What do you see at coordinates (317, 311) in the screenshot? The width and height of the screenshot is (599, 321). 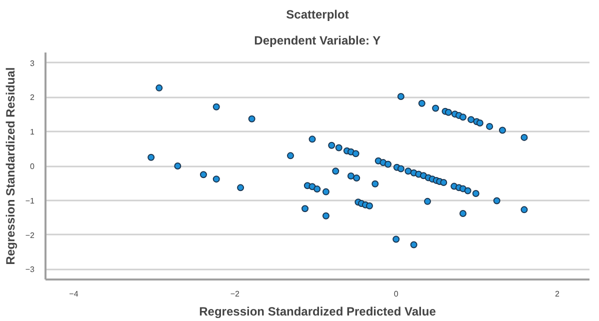 I see `x-axis-title: Regression Standardized Predicted Value` at bounding box center [317, 311].